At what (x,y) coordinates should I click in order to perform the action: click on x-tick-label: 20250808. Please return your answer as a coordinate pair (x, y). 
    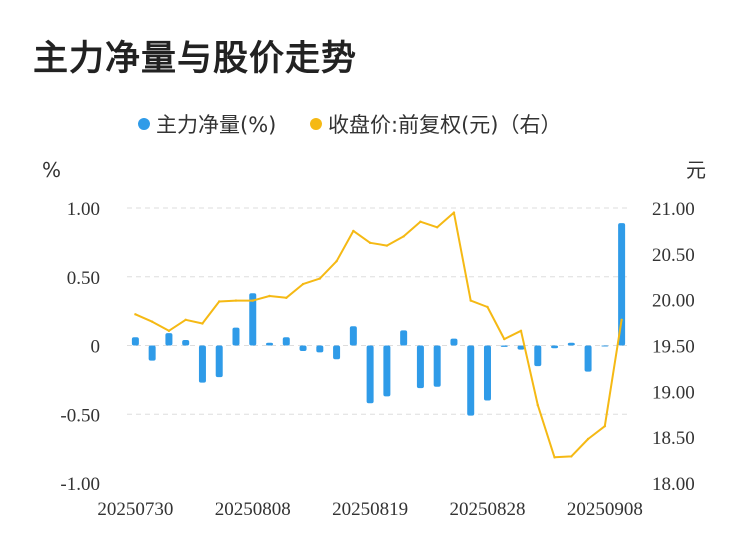
    Looking at the image, I should click on (253, 509).